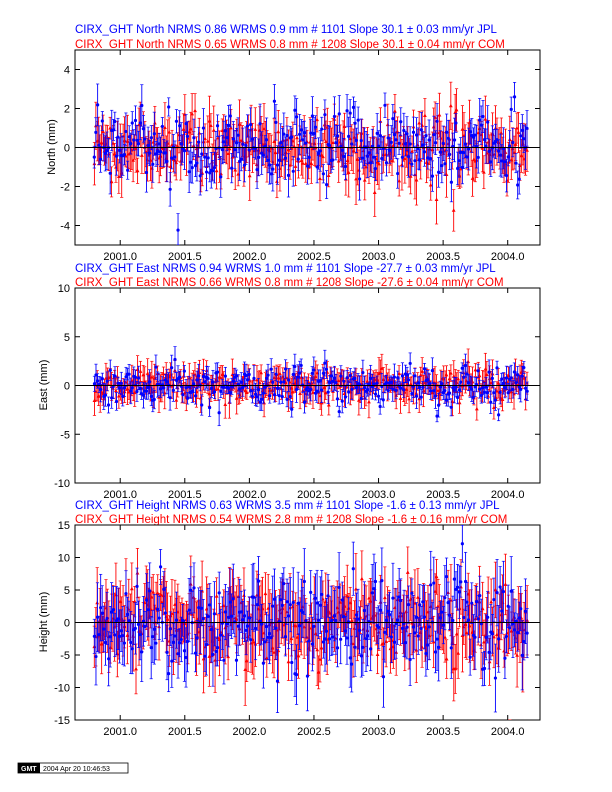  Describe the element at coordinates (65, 188) in the screenshot. I see `north-ytick-label: -2` at that location.